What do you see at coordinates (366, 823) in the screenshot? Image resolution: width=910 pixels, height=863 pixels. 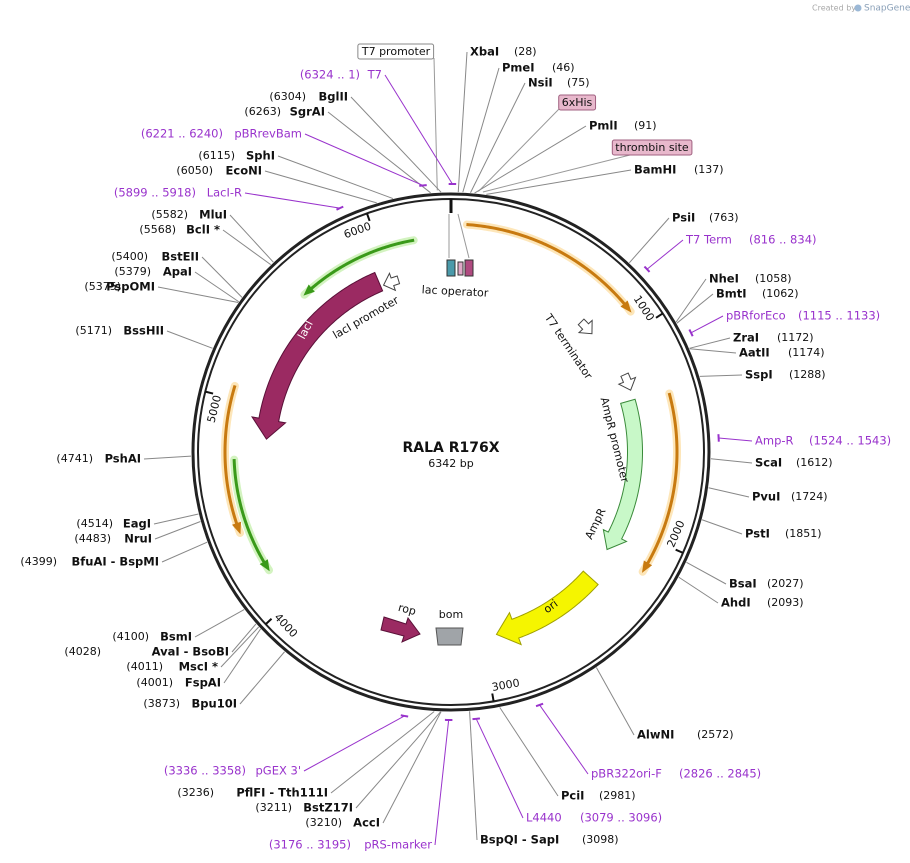 I see `site-name: AccI` at bounding box center [366, 823].